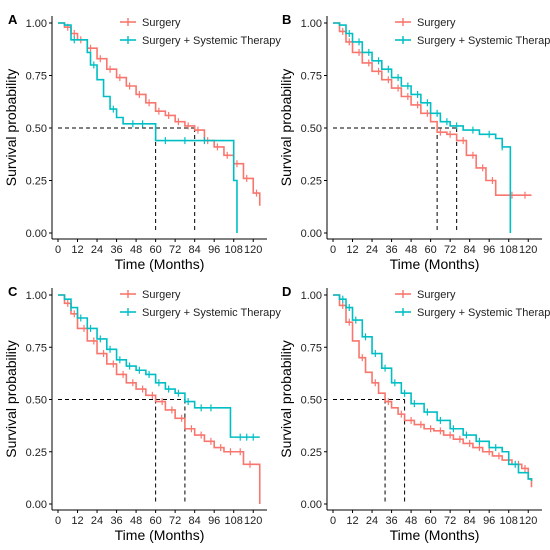 This screenshot has width=550, height=550. What do you see at coordinates (136, 250) in the screenshot?
I see `panel-a-x-tick-label: 48` at bounding box center [136, 250].